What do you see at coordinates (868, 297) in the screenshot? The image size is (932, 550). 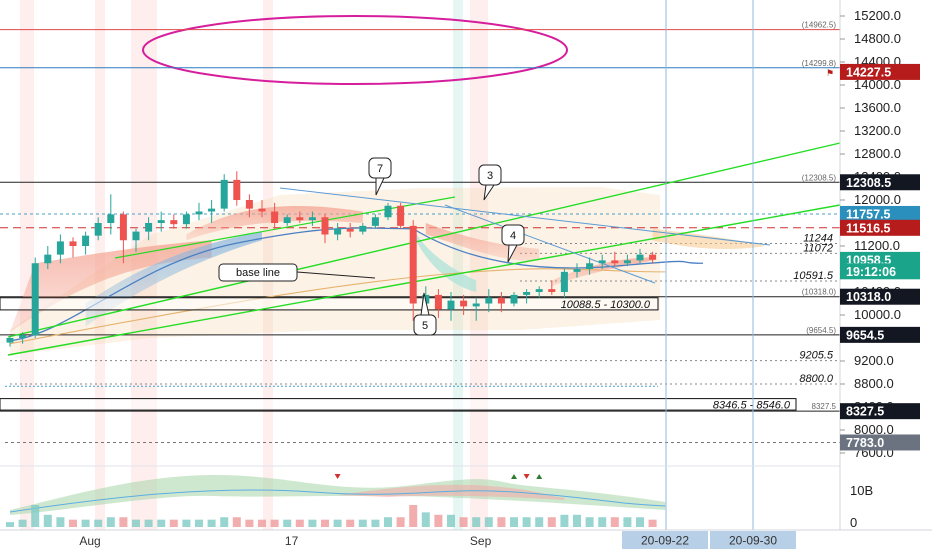 I see `price-tag-label: 10318.0` at bounding box center [868, 297].